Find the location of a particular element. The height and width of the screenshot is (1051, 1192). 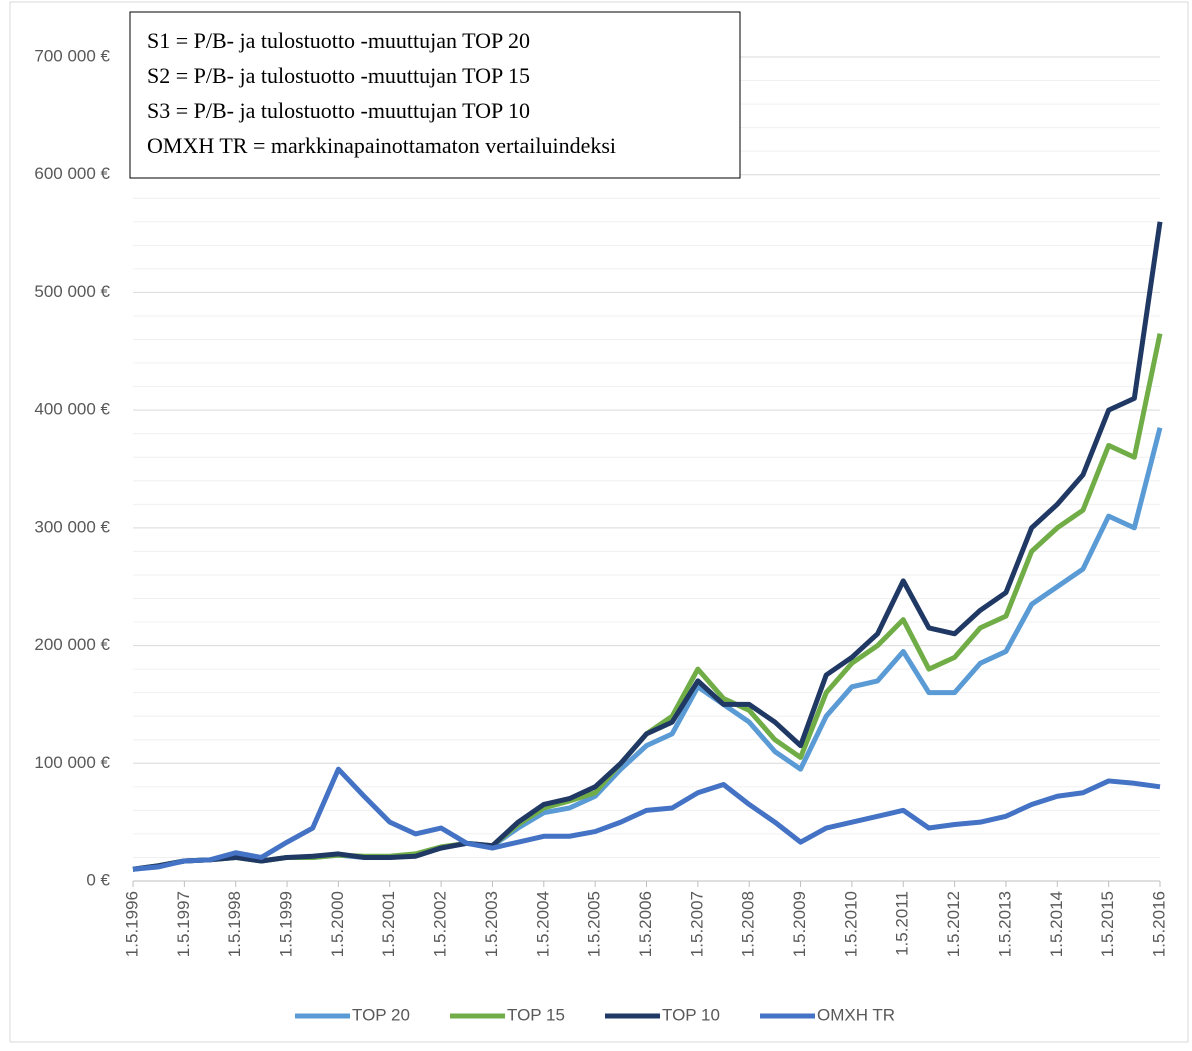

x-tick-label: 1.5.2004 is located at coordinates (542, 924).